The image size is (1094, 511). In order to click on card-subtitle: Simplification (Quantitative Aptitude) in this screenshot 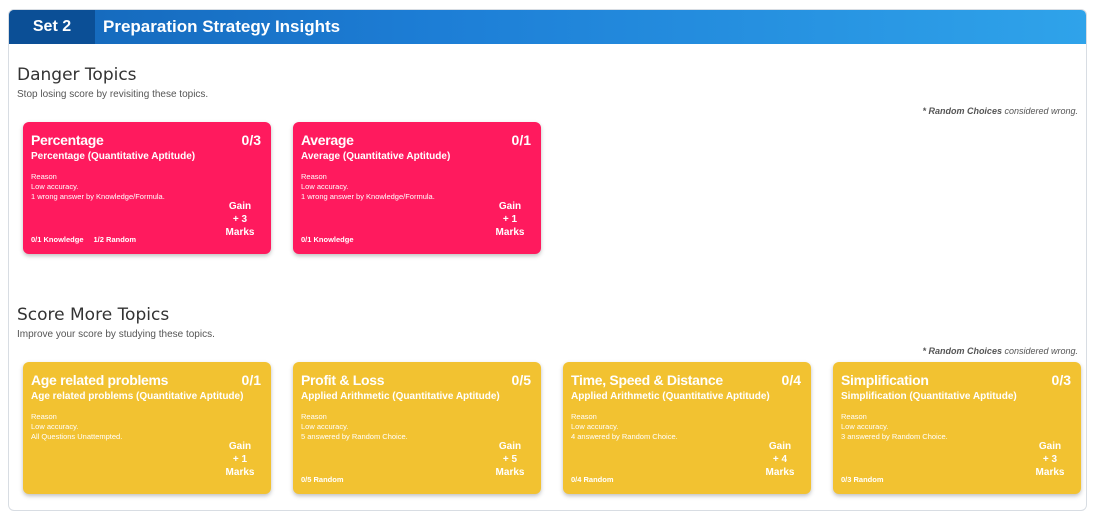, I will do `click(929, 396)`.